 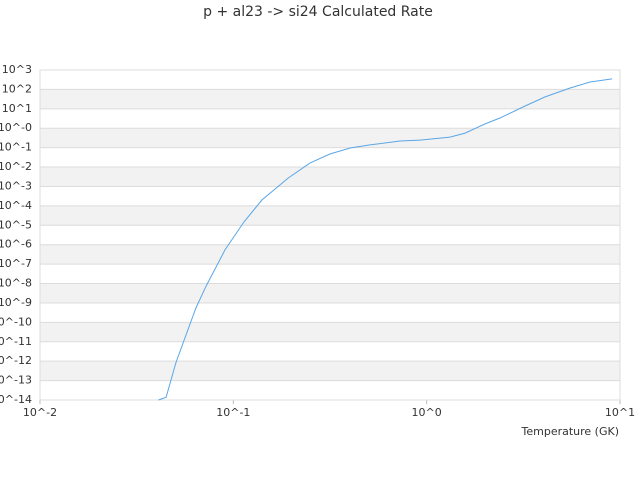 I want to click on y-tick-label: 10^-6, so click(x=16, y=244).